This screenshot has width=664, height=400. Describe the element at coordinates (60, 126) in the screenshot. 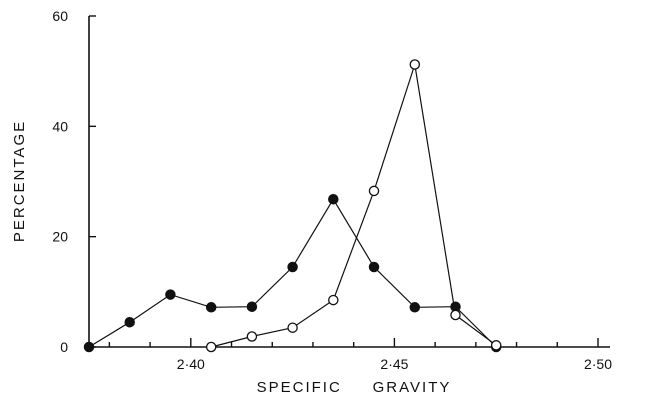

I see `y-tick-label: 40` at that location.